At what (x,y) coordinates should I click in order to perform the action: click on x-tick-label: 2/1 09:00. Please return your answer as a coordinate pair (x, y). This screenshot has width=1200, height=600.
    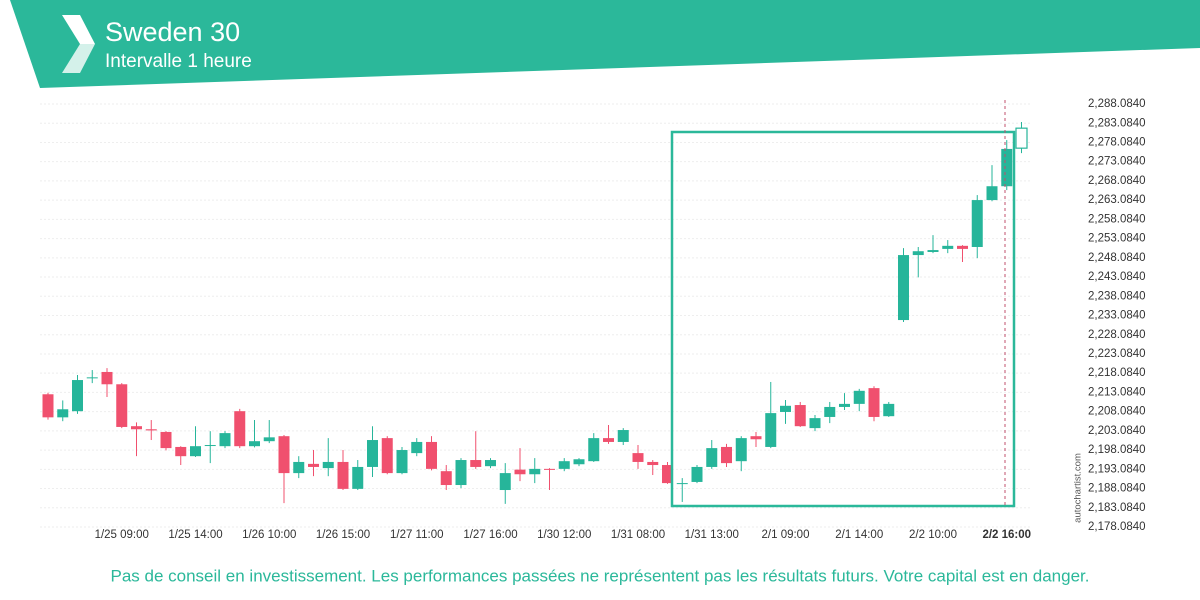
    Looking at the image, I should click on (786, 535).